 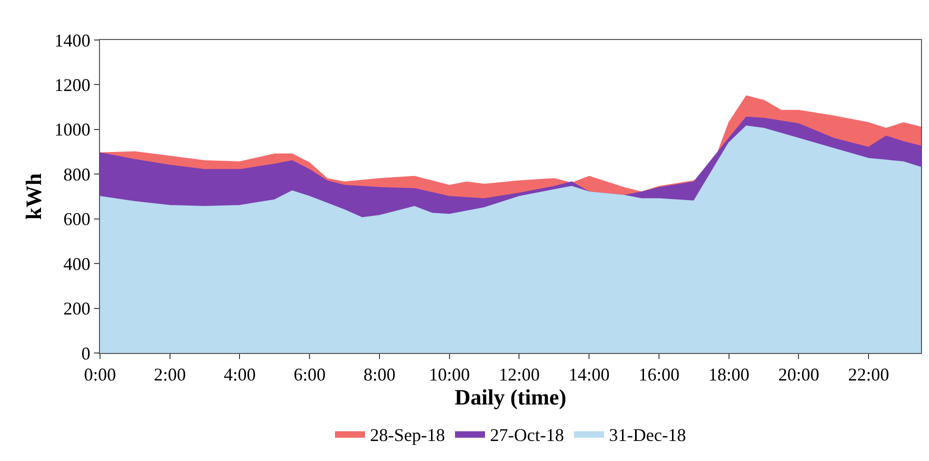 What do you see at coordinates (589, 374) in the screenshot?
I see `x-tick-label: 14:00` at bounding box center [589, 374].